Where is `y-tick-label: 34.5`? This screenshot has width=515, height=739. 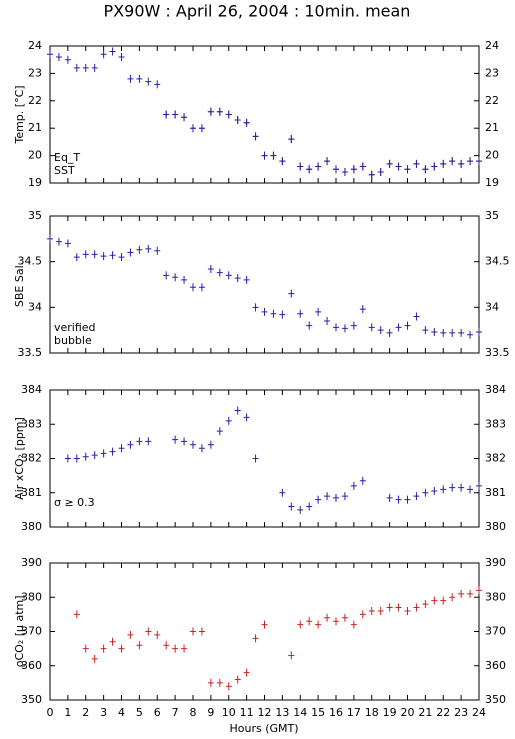
y-tick-label: 34.5 is located at coordinates (30, 261).